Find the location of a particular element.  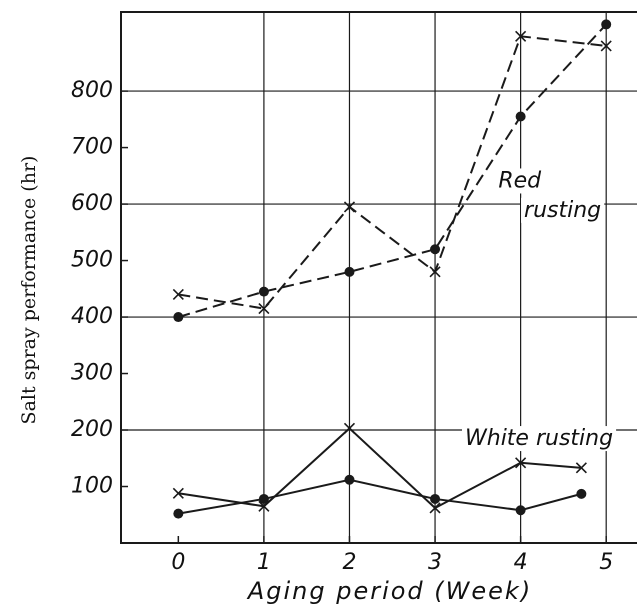

x-axis-label: Aging period (Week) is located at coordinates (389, 591).